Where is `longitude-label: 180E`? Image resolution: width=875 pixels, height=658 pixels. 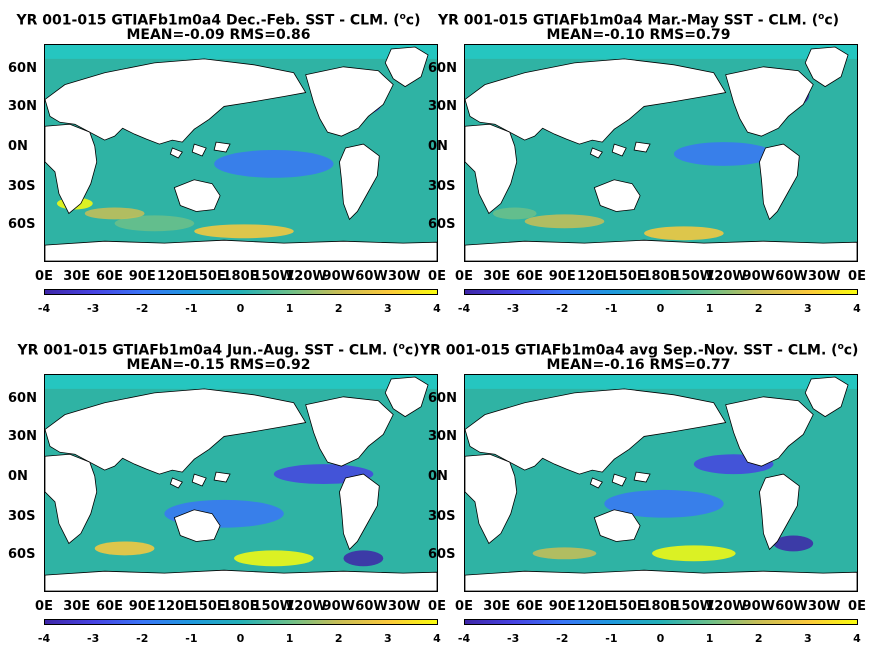
longitude-label: 180E is located at coordinates (660, 606).